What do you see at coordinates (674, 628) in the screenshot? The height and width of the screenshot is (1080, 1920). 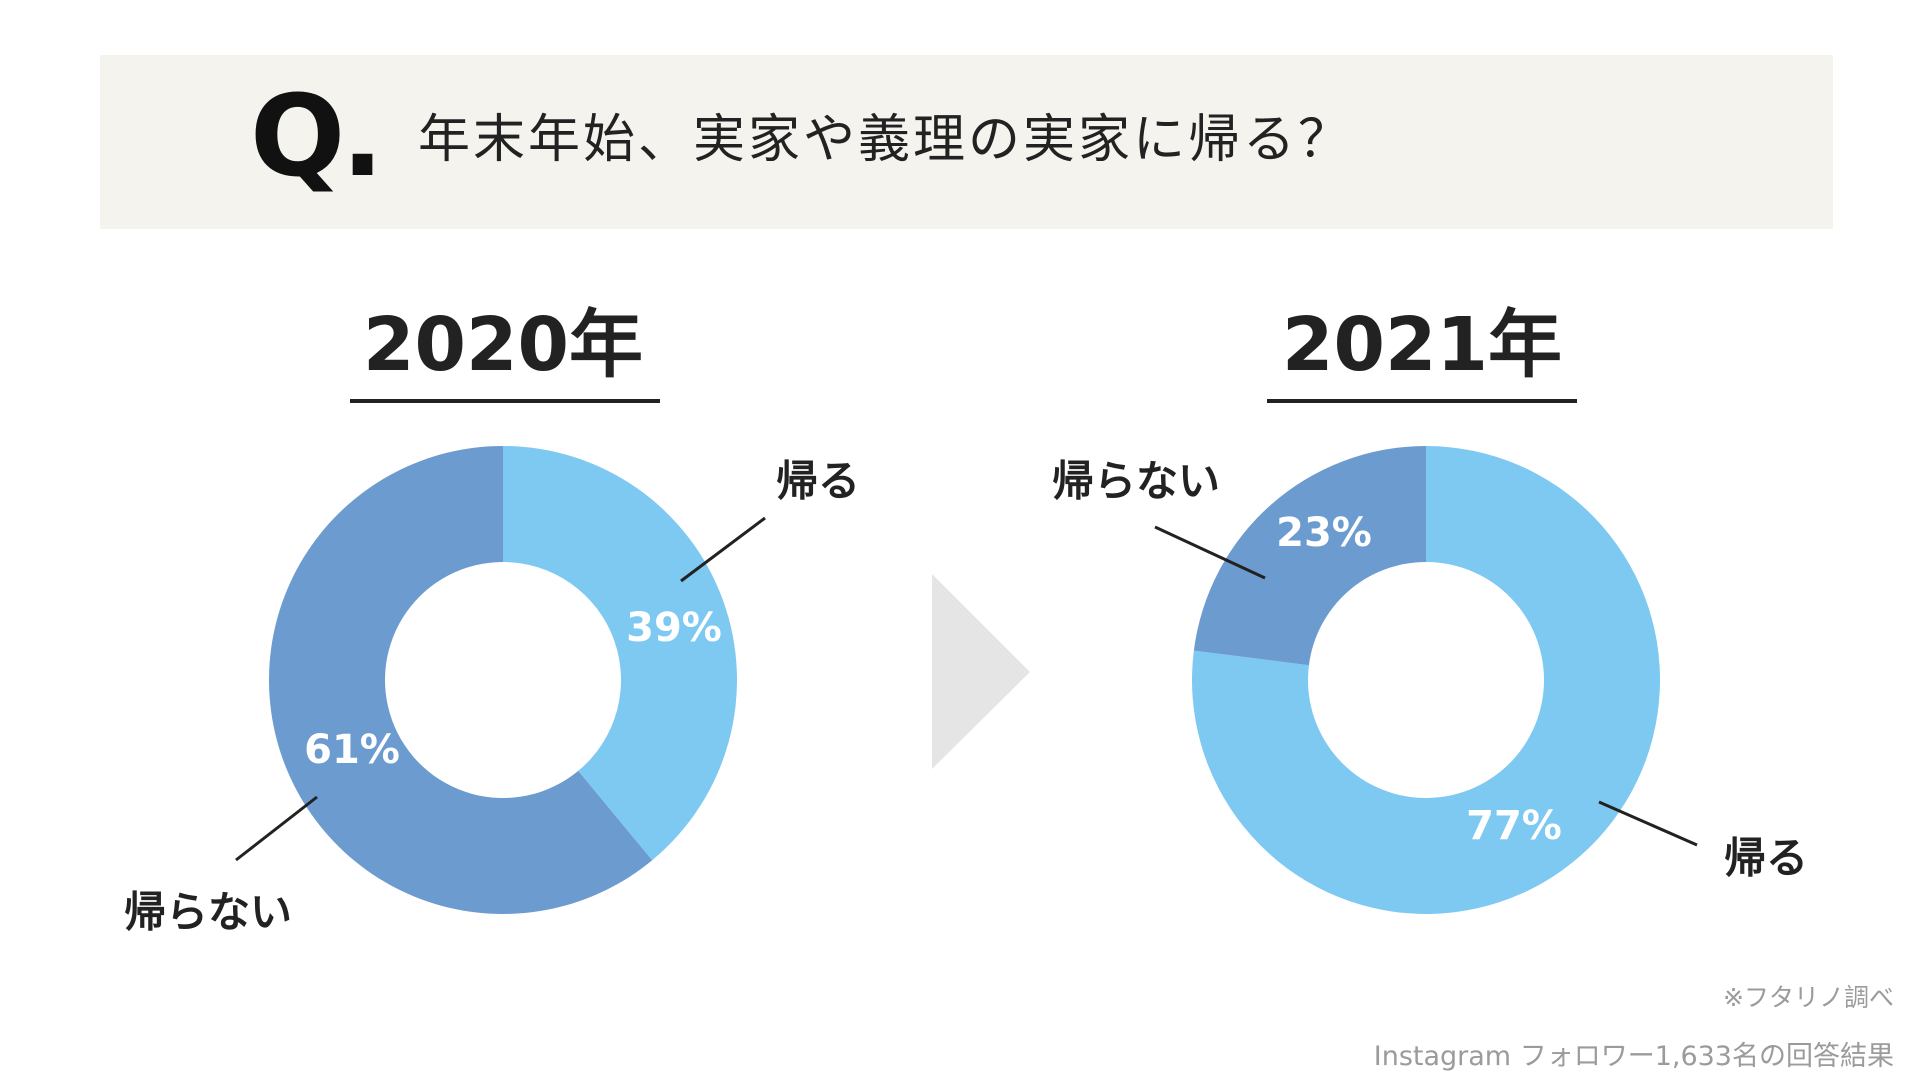 I see `donut-2020-value-label-0: 39%` at bounding box center [674, 628].